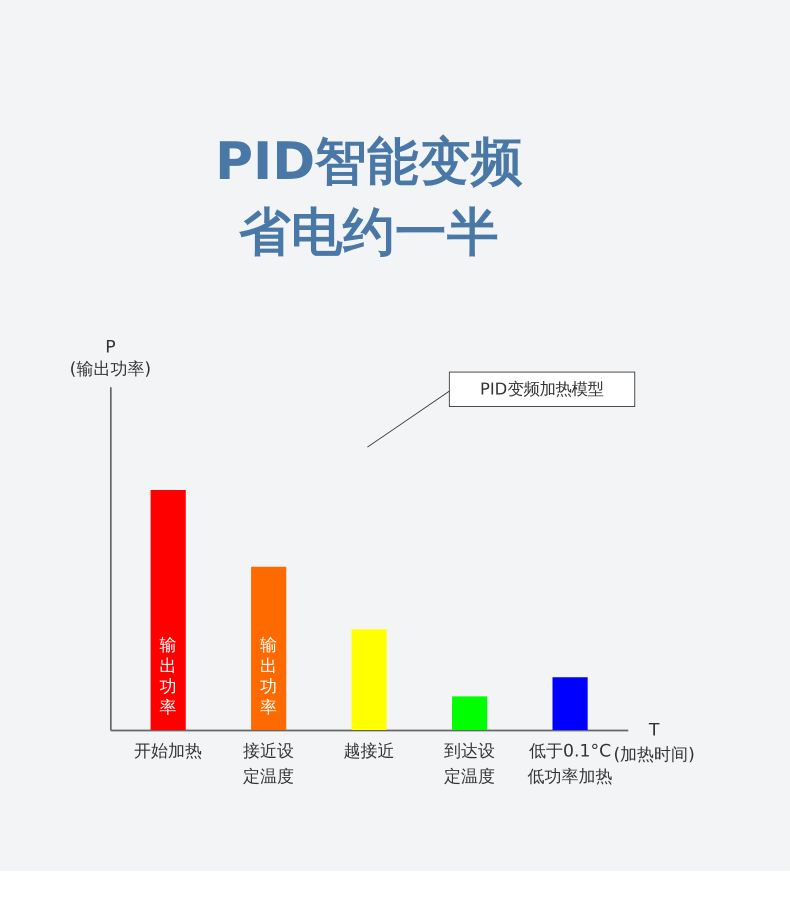 The height and width of the screenshot is (900, 790). Describe the element at coordinates (542, 389) in the screenshot. I see `text: PID变频加热模型` at that location.